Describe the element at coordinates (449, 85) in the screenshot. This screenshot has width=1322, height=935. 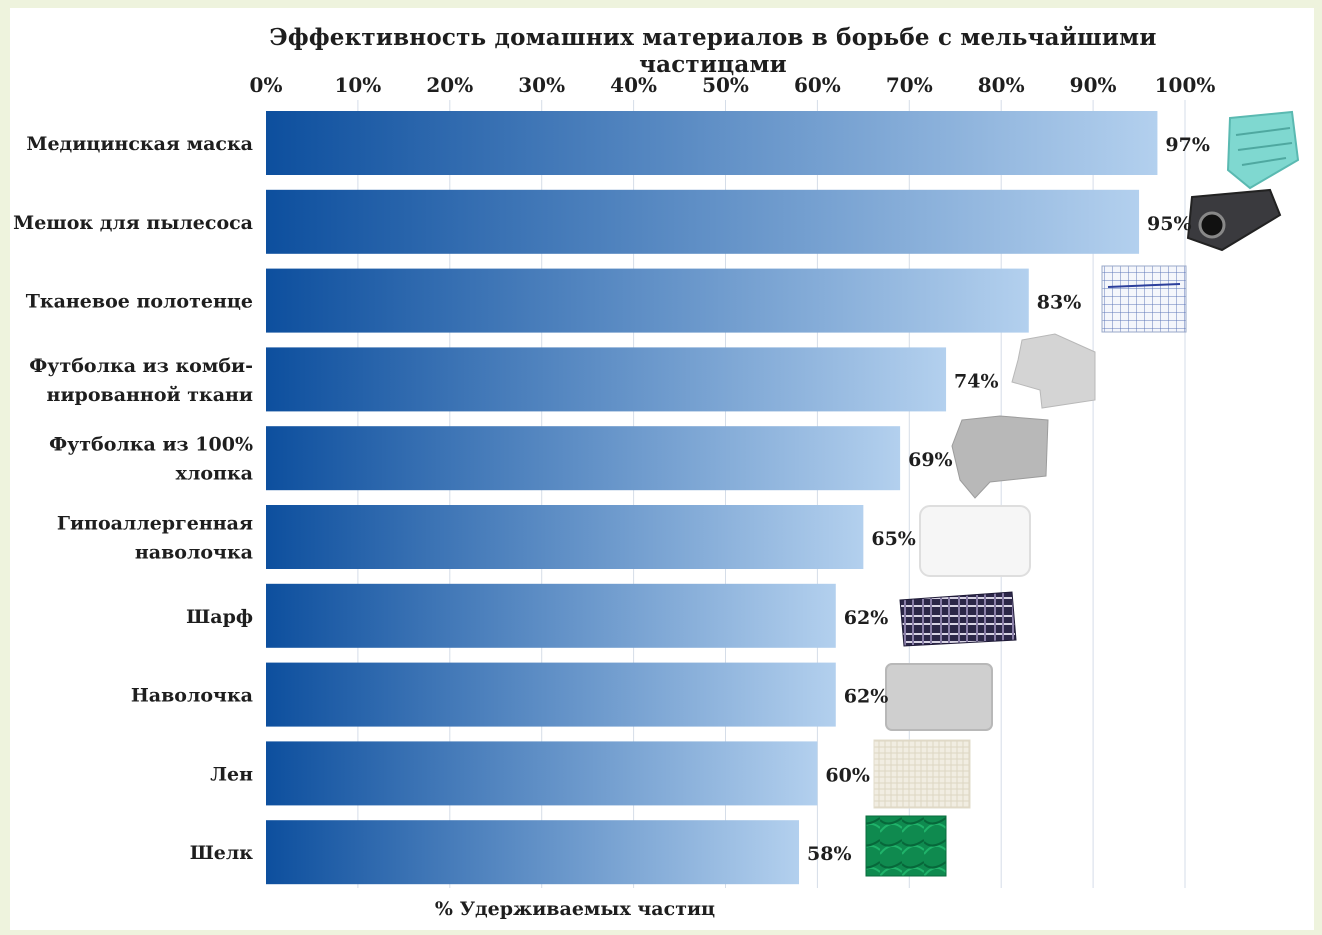
I see `x-tick-label: 20%` at that location.